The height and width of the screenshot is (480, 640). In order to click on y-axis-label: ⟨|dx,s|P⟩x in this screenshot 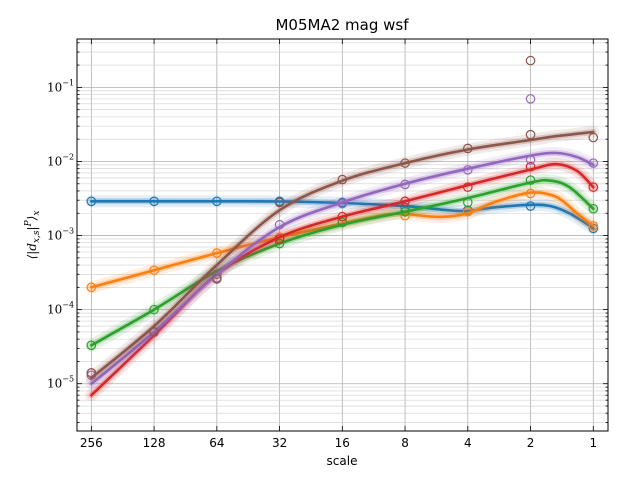, I will do `click(33, 235)`.